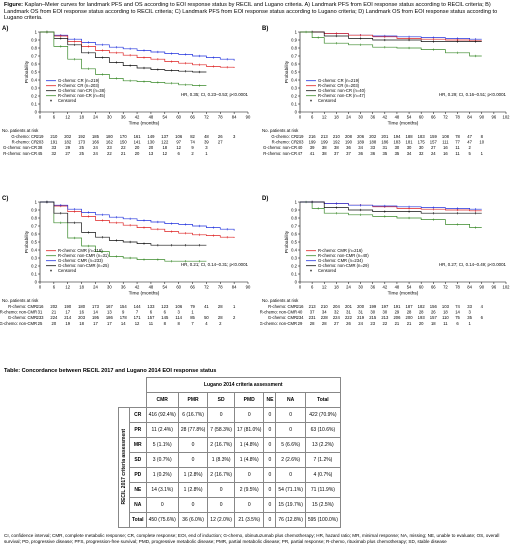 The width and height of the screenshot is (520, 550). What do you see at coordinates (322, 490) in the screenshot?
I see `table-cell: 71 (11.9%)` at bounding box center [322, 490].